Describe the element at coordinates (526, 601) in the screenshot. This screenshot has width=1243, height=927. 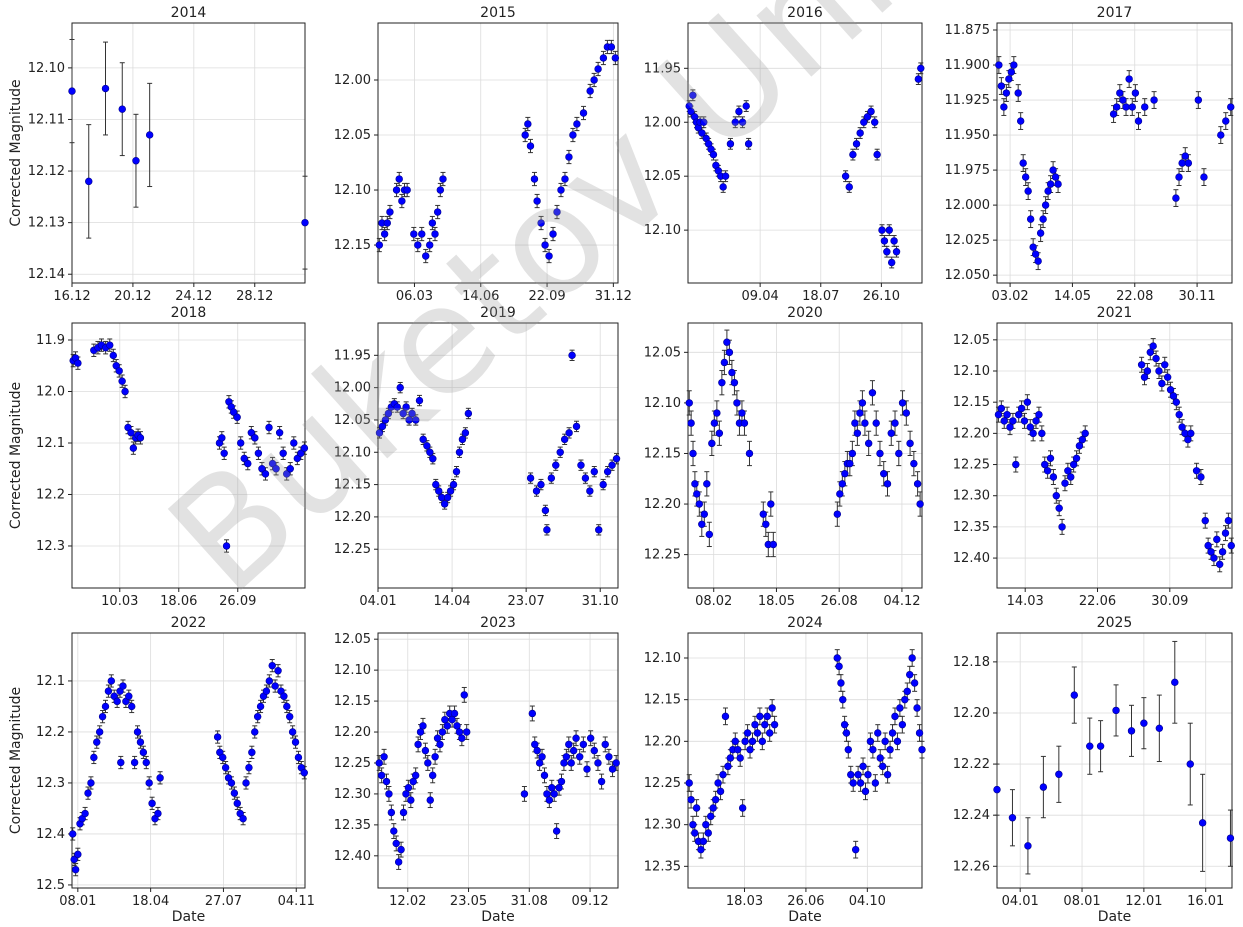
I see `x-tick-label: 23.07` at that location.